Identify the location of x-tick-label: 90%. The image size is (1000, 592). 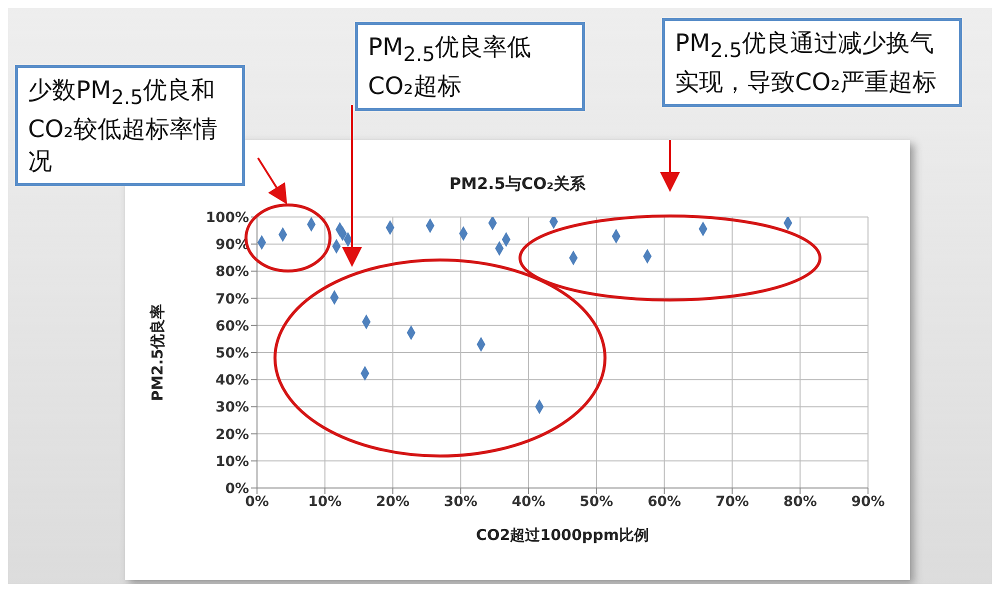
(868, 502).